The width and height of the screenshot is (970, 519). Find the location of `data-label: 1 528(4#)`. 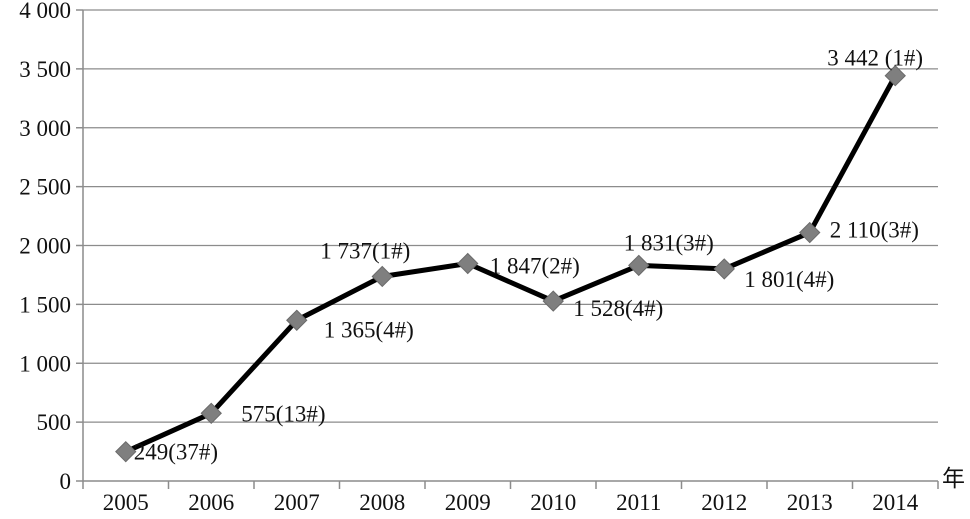

data-label: 1 528(4#) is located at coordinates (618, 308).